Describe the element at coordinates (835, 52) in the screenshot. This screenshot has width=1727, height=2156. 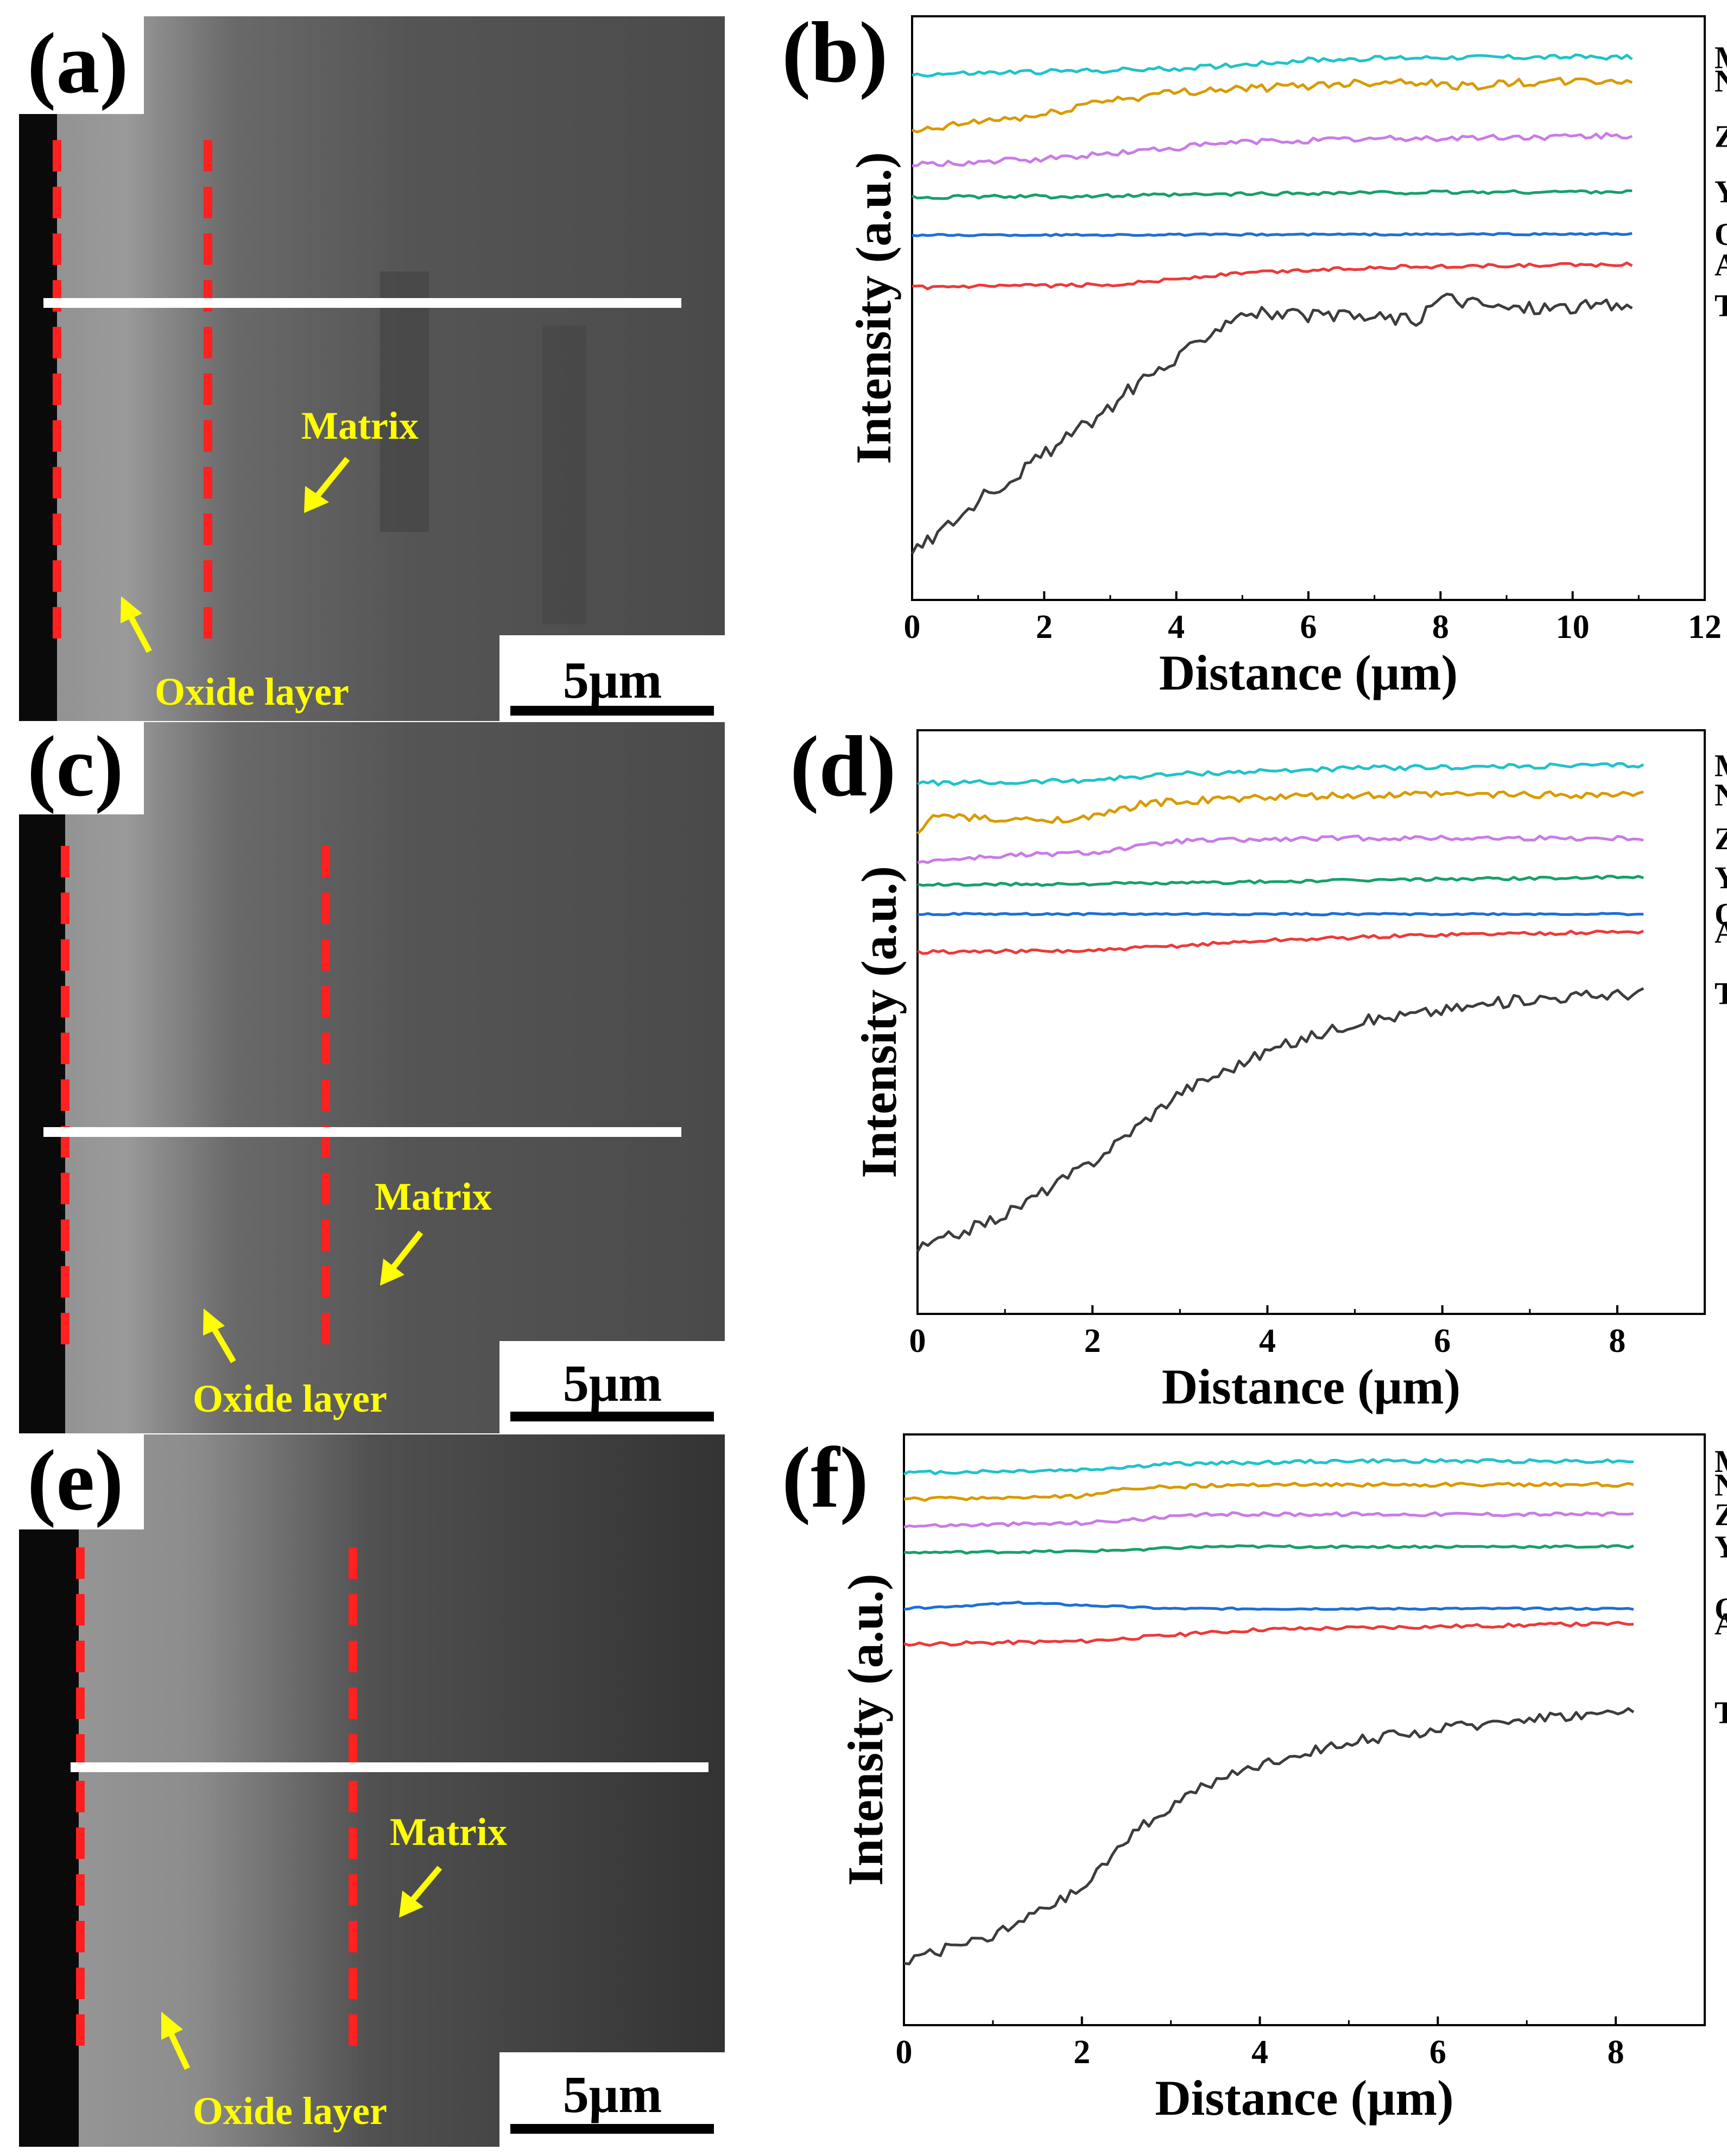
I see `panel-label-b: (b)` at that location.